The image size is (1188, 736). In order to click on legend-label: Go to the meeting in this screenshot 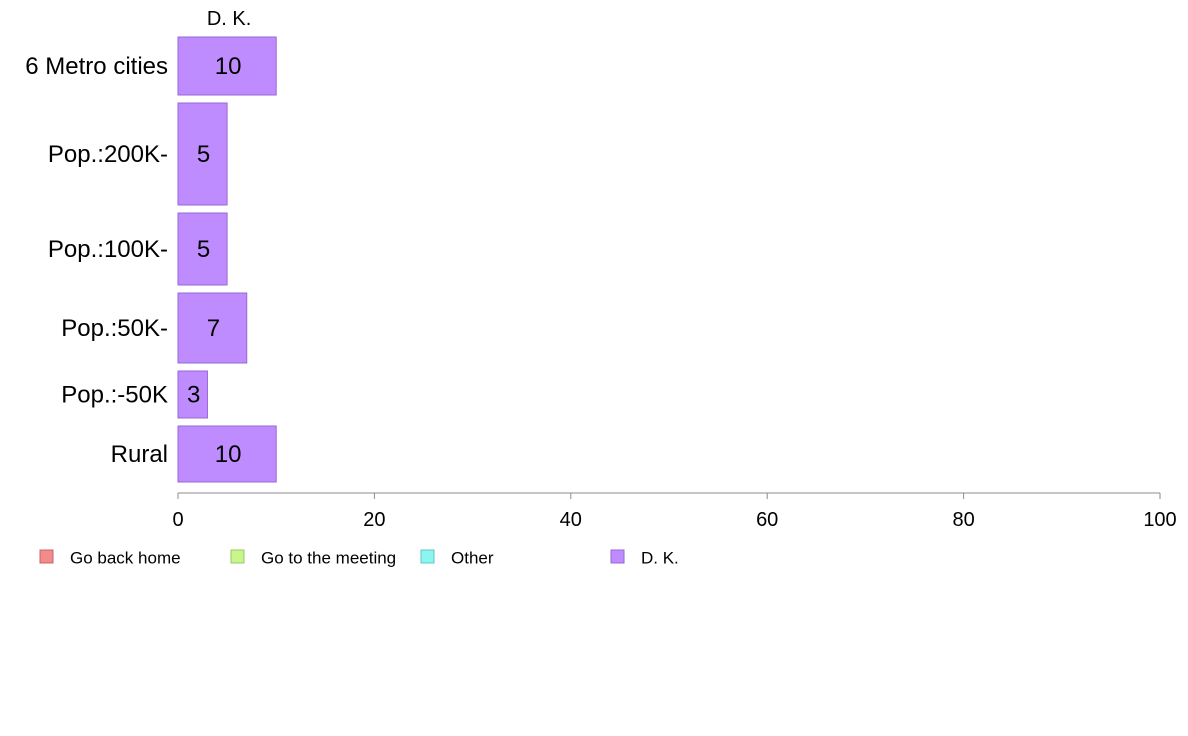, I will do `click(328, 558)`.